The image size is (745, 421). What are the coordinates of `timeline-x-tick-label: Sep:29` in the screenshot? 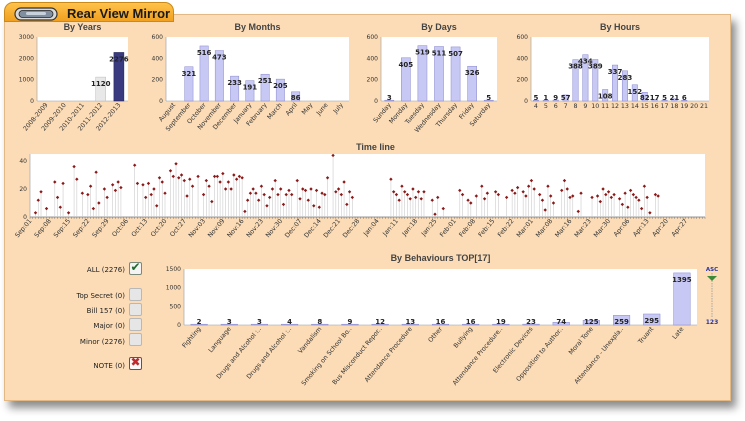 It's located at (101, 228).